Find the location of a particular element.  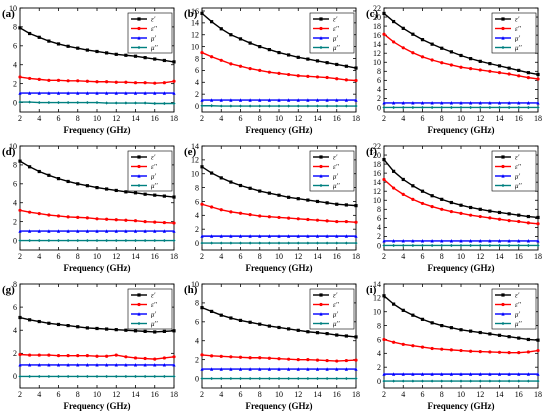

series-square is located at coordinates (97, 45).